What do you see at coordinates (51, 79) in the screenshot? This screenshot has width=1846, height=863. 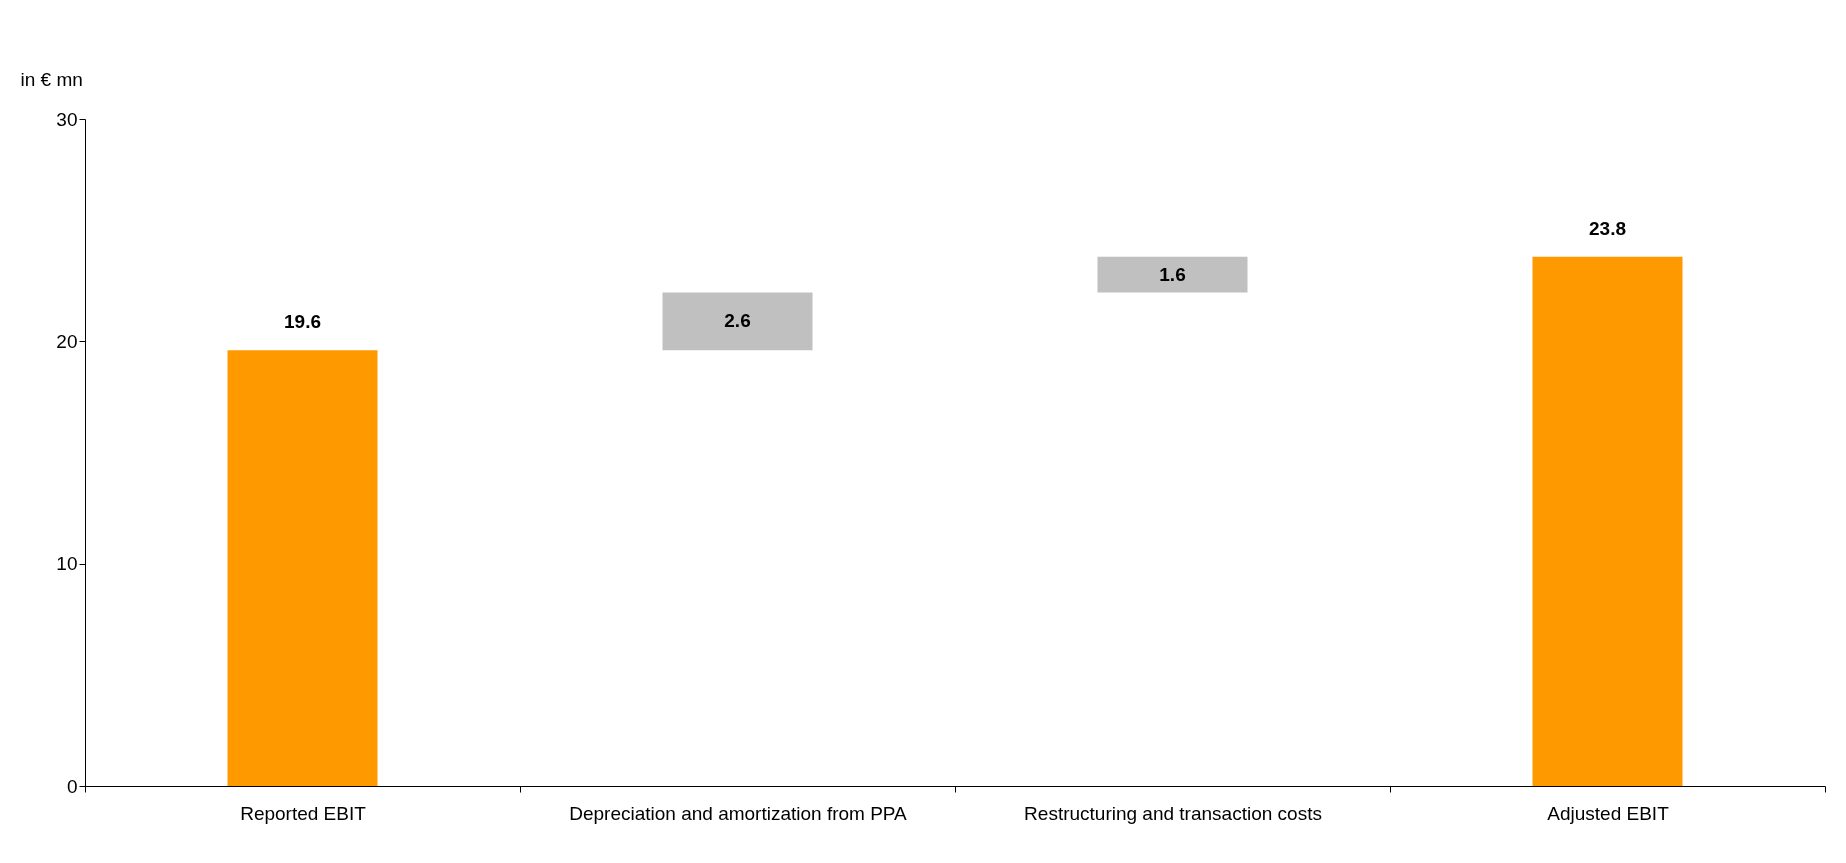 I see `y-axis-title: in € mn` at bounding box center [51, 79].